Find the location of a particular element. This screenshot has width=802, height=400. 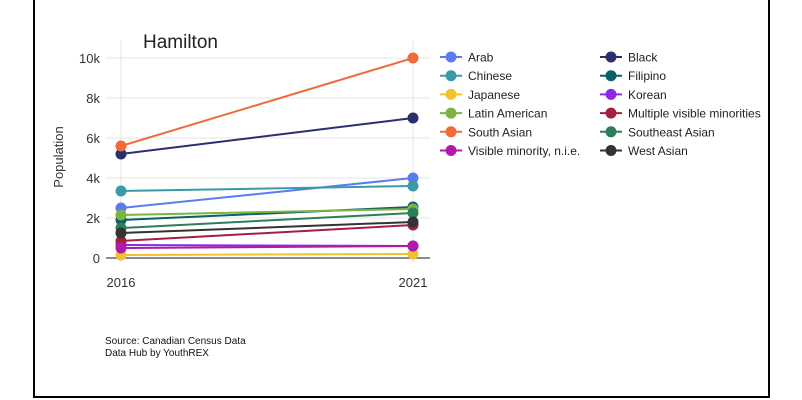

legend-label: Multiple visible minorities is located at coordinates (694, 114).